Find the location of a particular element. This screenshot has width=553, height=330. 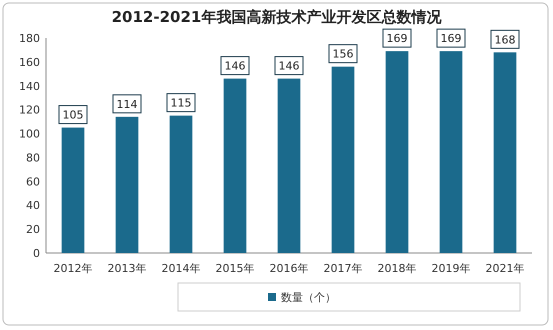

y-tick-label: 120 is located at coordinates (29, 110).